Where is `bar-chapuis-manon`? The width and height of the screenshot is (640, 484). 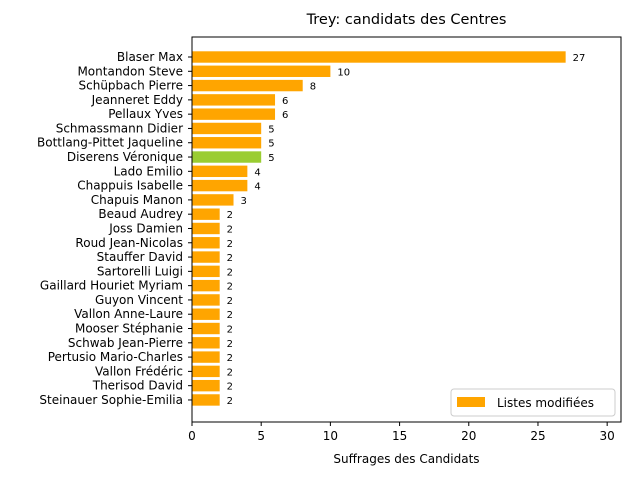
bar-chapuis-manon is located at coordinates (213, 200).